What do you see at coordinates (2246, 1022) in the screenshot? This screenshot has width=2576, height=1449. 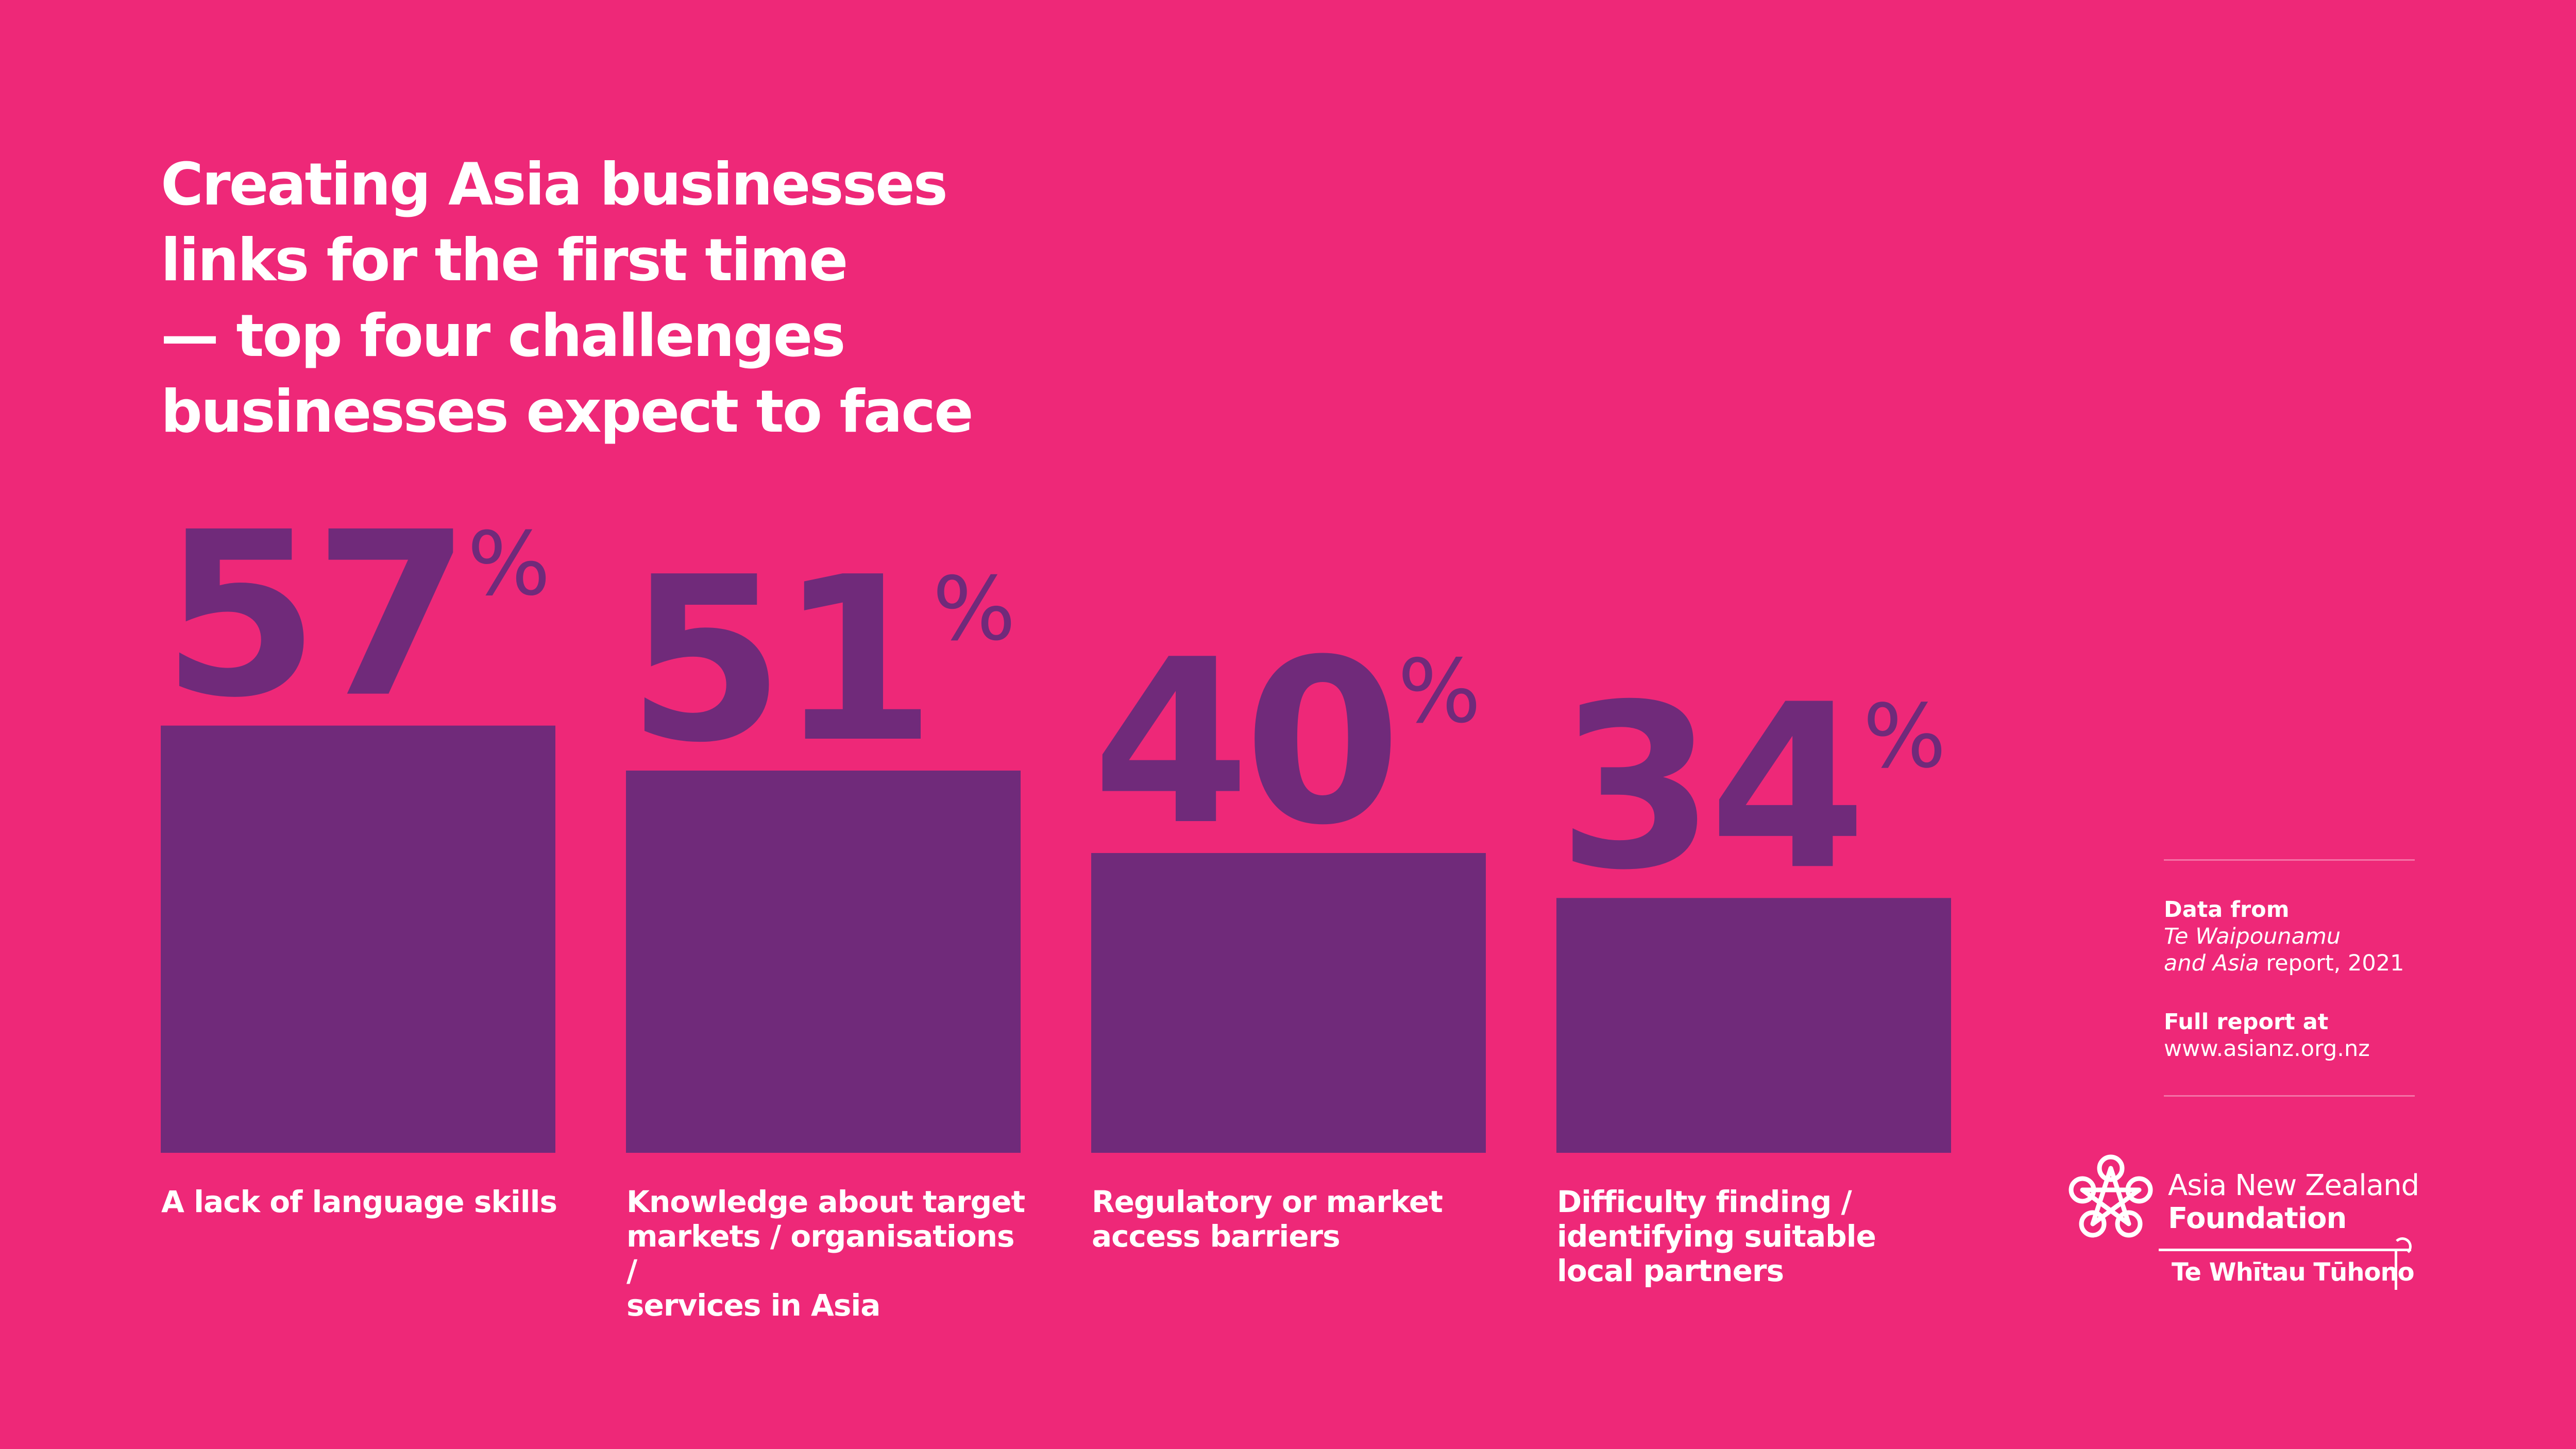 I see `full-report-label: Full report at` at bounding box center [2246, 1022].